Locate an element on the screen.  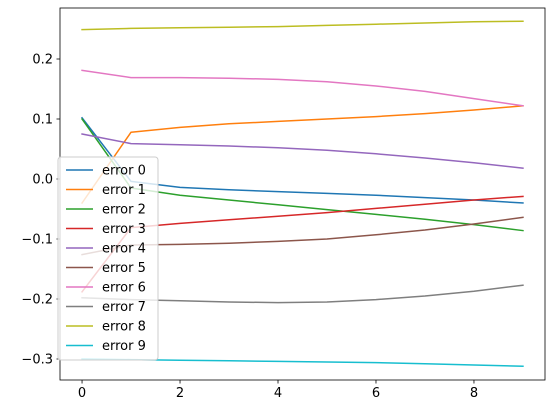
legend-label-error-1: error 1 is located at coordinates (124, 190).